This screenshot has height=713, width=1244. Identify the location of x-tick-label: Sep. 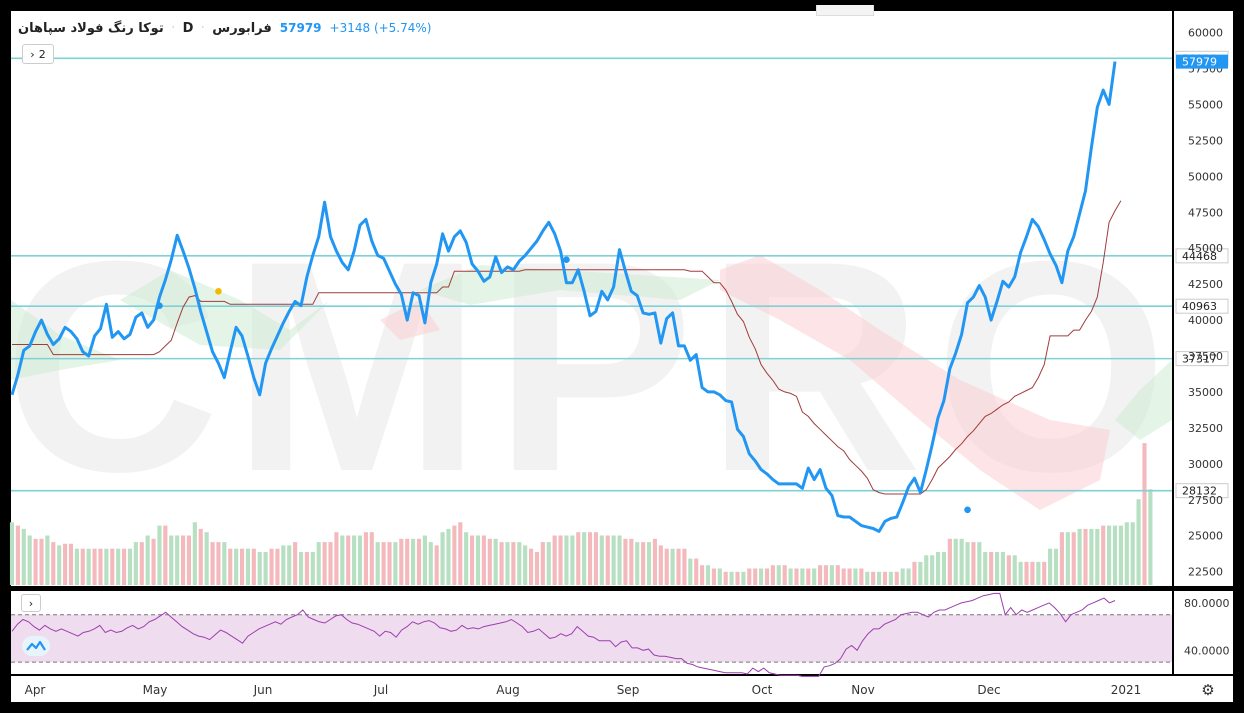
(628, 690).